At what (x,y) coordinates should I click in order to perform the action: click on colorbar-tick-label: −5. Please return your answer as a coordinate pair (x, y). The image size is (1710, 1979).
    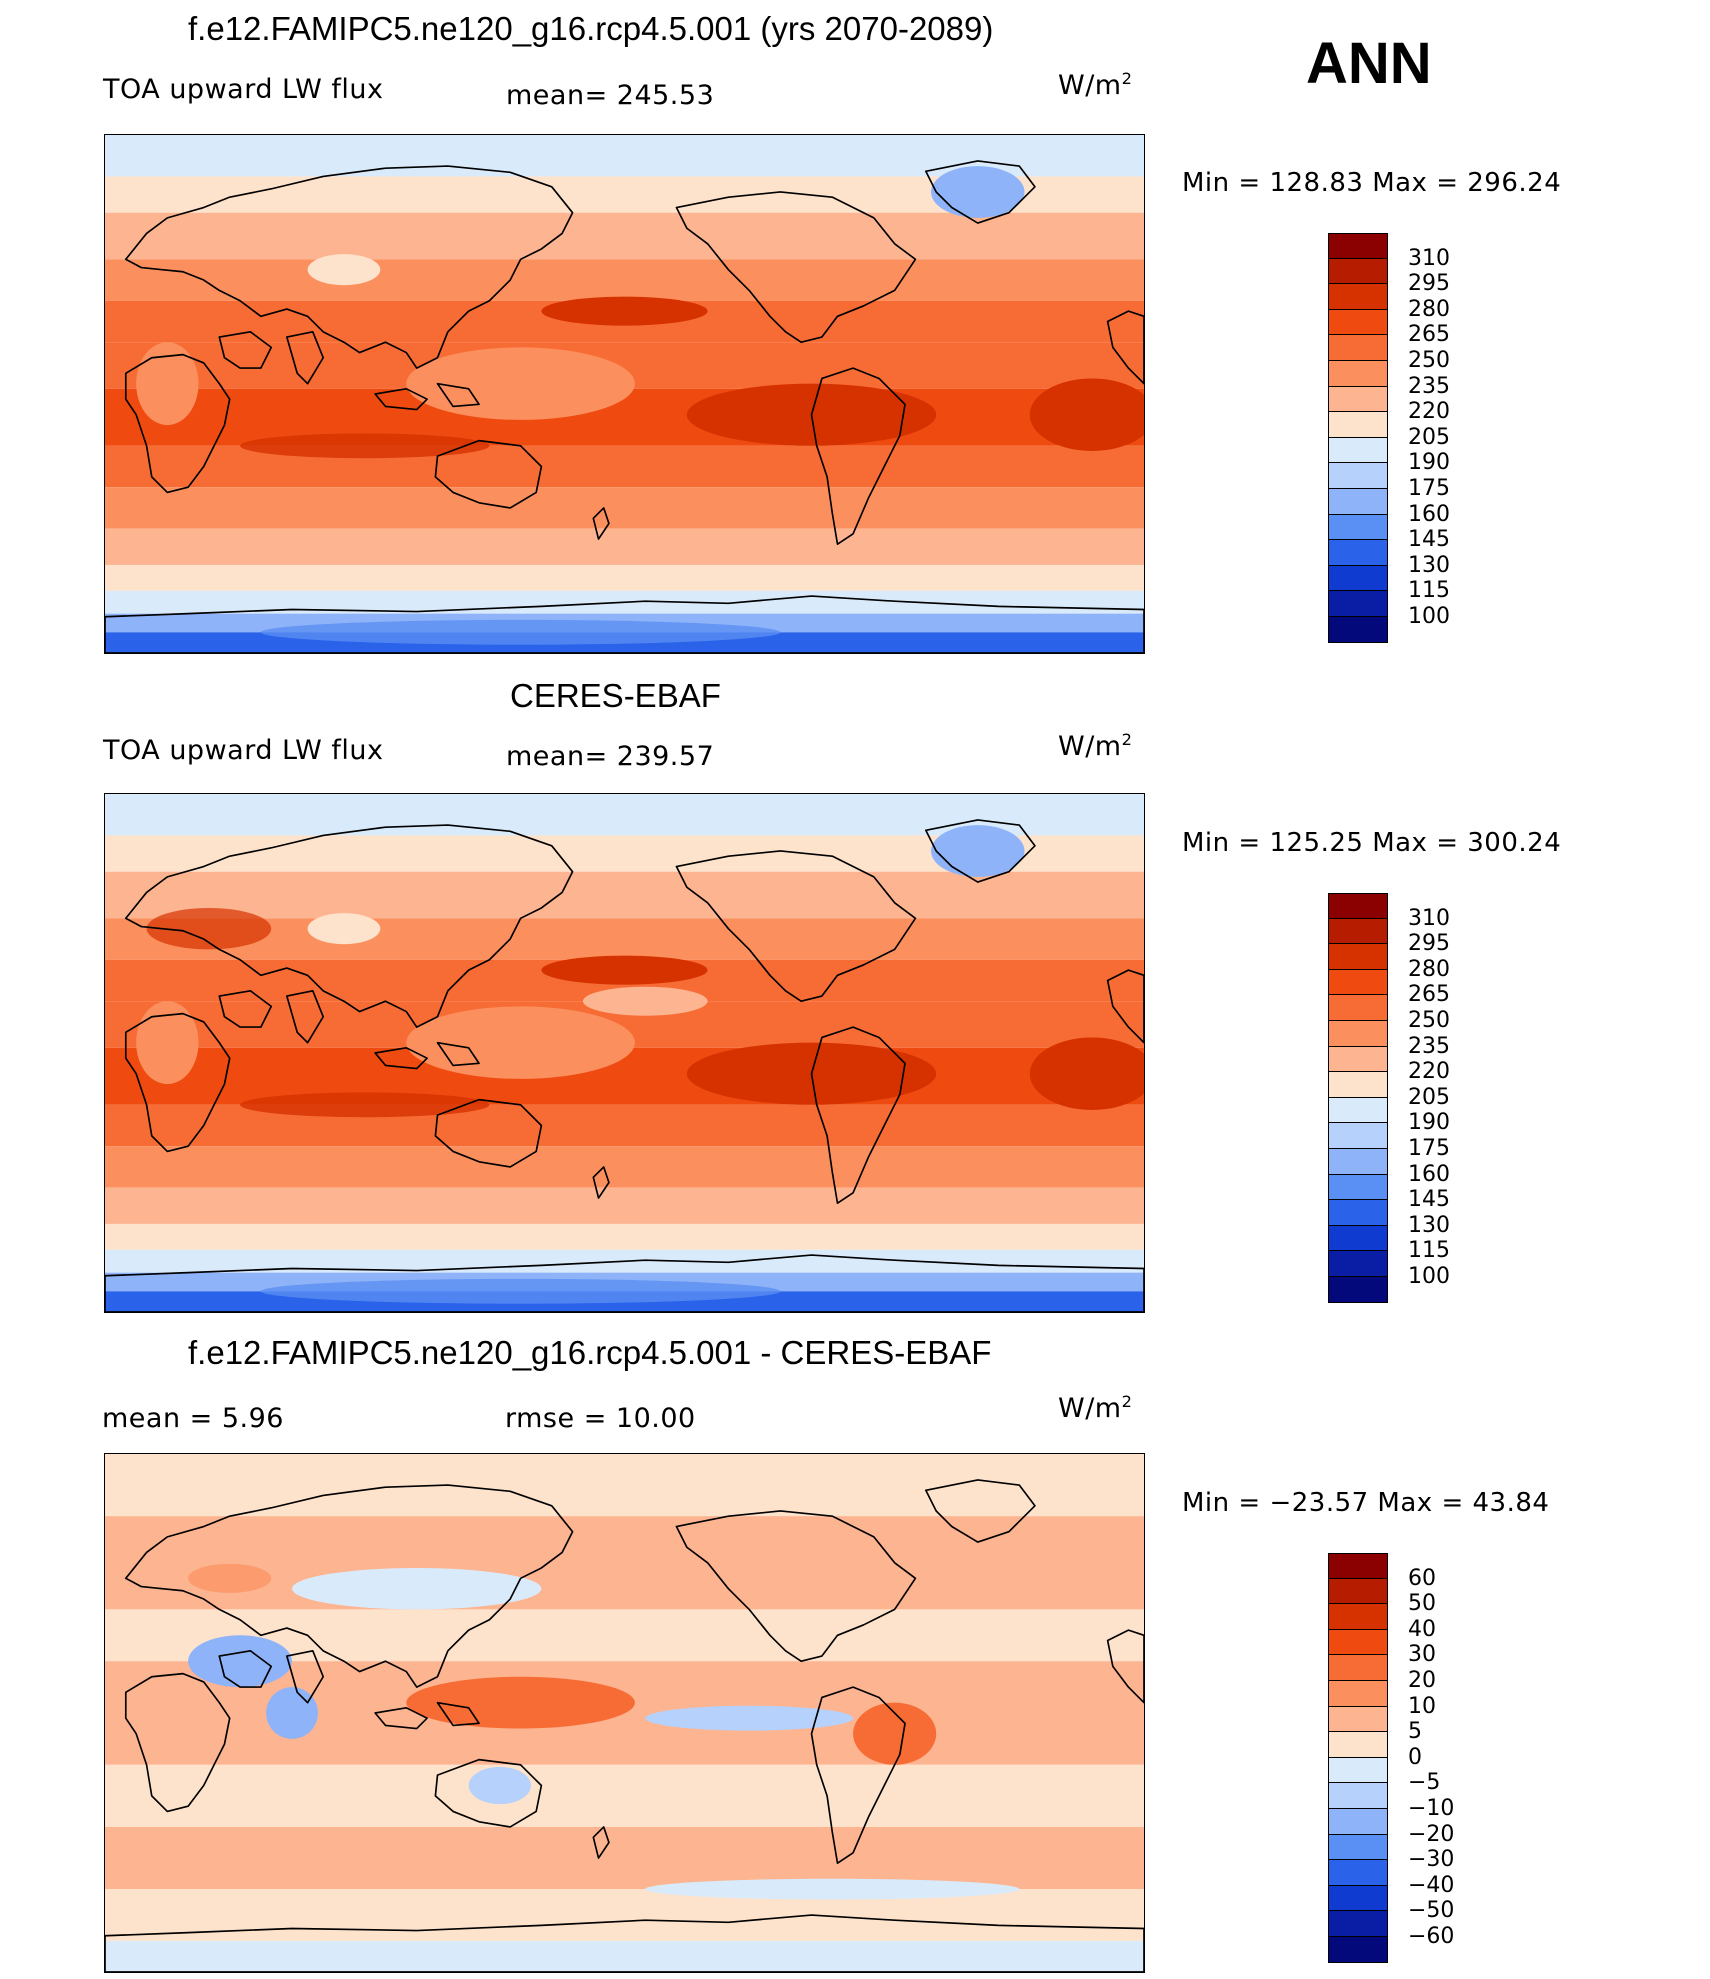
    Looking at the image, I should click on (1424, 1783).